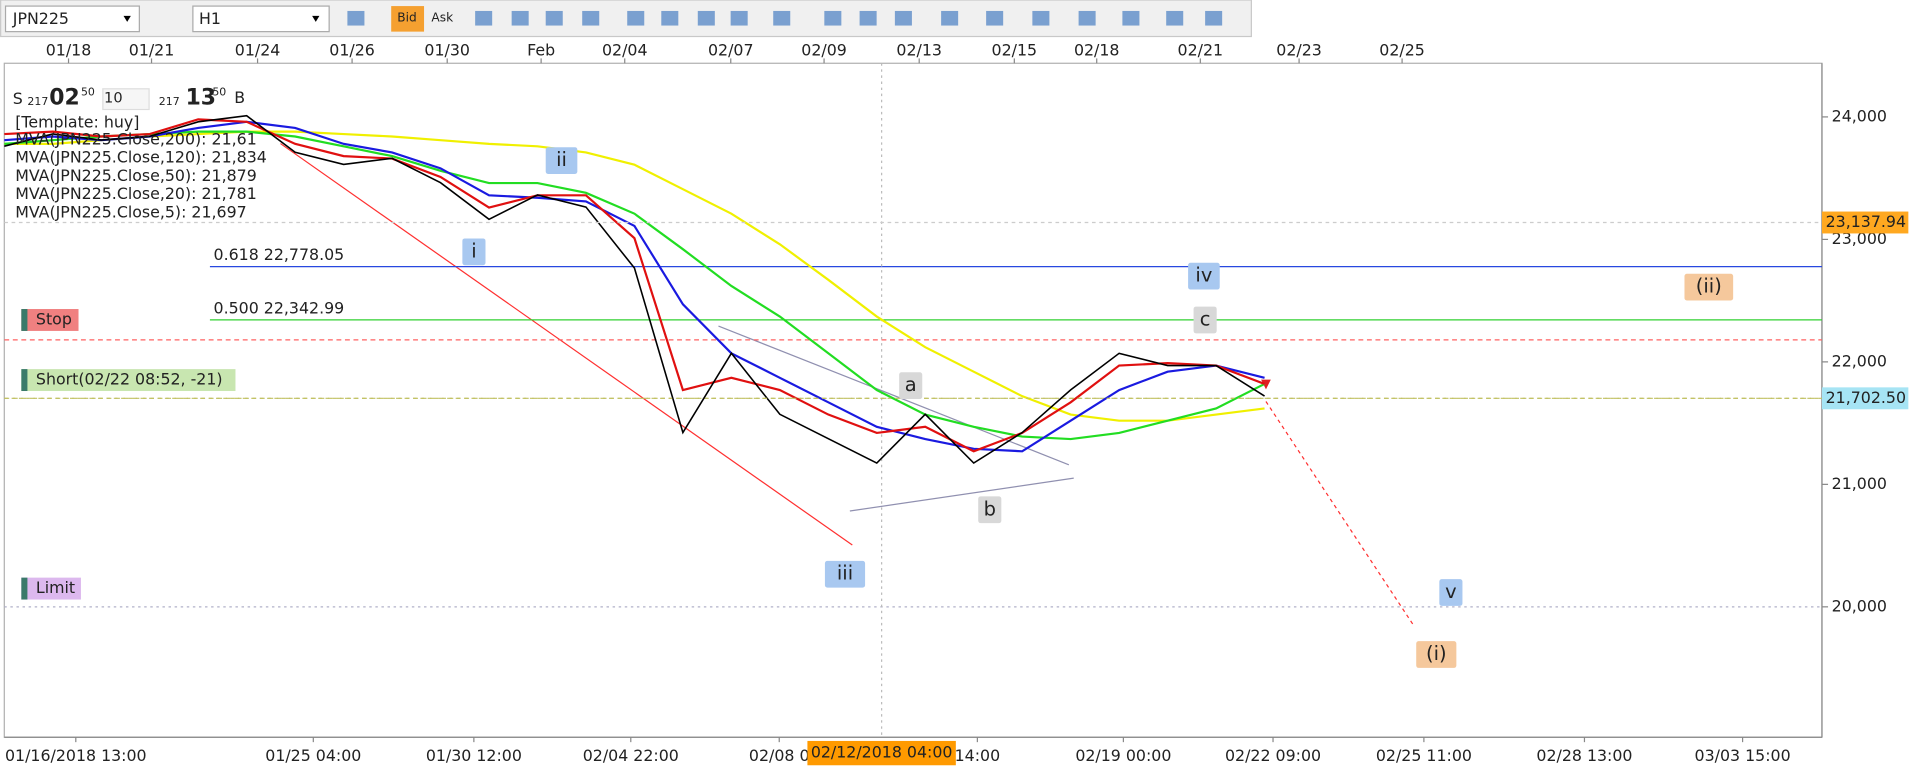 Image resolution: width=1909 pixels, height=775 pixels. I want to click on toolbar, so click(626, 19).